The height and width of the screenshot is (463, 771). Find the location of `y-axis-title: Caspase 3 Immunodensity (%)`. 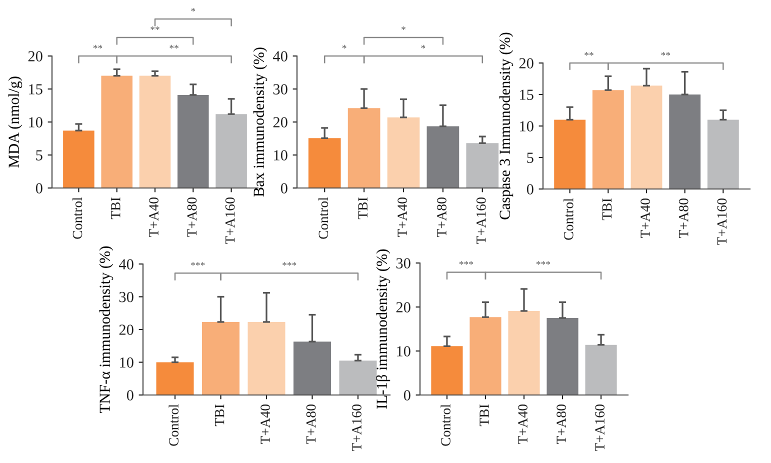

y-axis-title: Caspase 3 Immunodensity (%) is located at coordinates (506, 126).